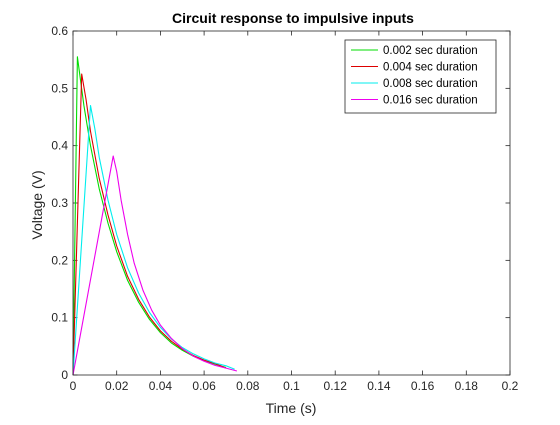 The height and width of the screenshot is (425, 560). I want to click on legend-label: 0.016 sec duration, so click(430, 101).